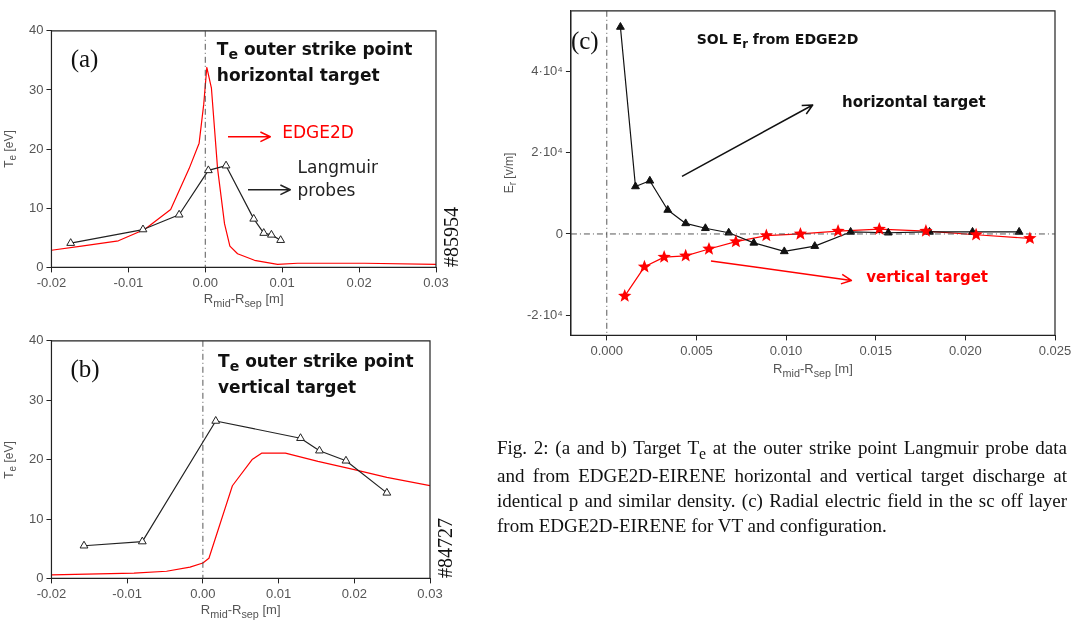 This screenshot has height=621, width=1075. I want to click on x-tick-label: 0.010, so click(786, 350).